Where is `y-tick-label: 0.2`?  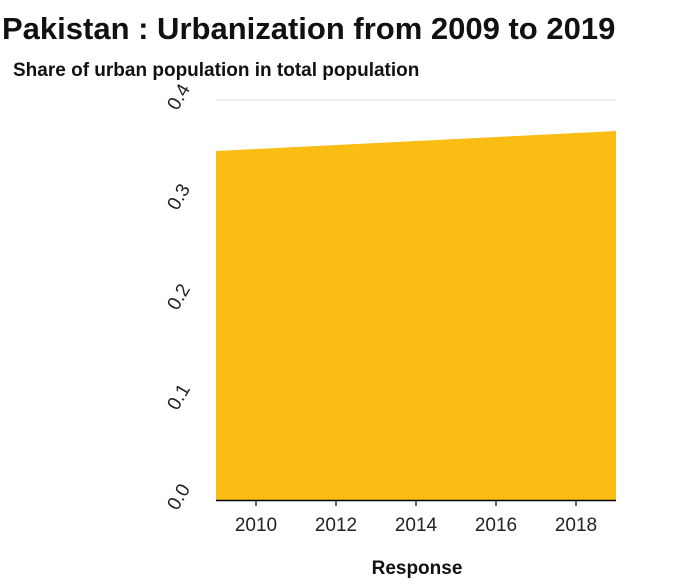
y-tick-label: 0.2 is located at coordinates (179, 297).